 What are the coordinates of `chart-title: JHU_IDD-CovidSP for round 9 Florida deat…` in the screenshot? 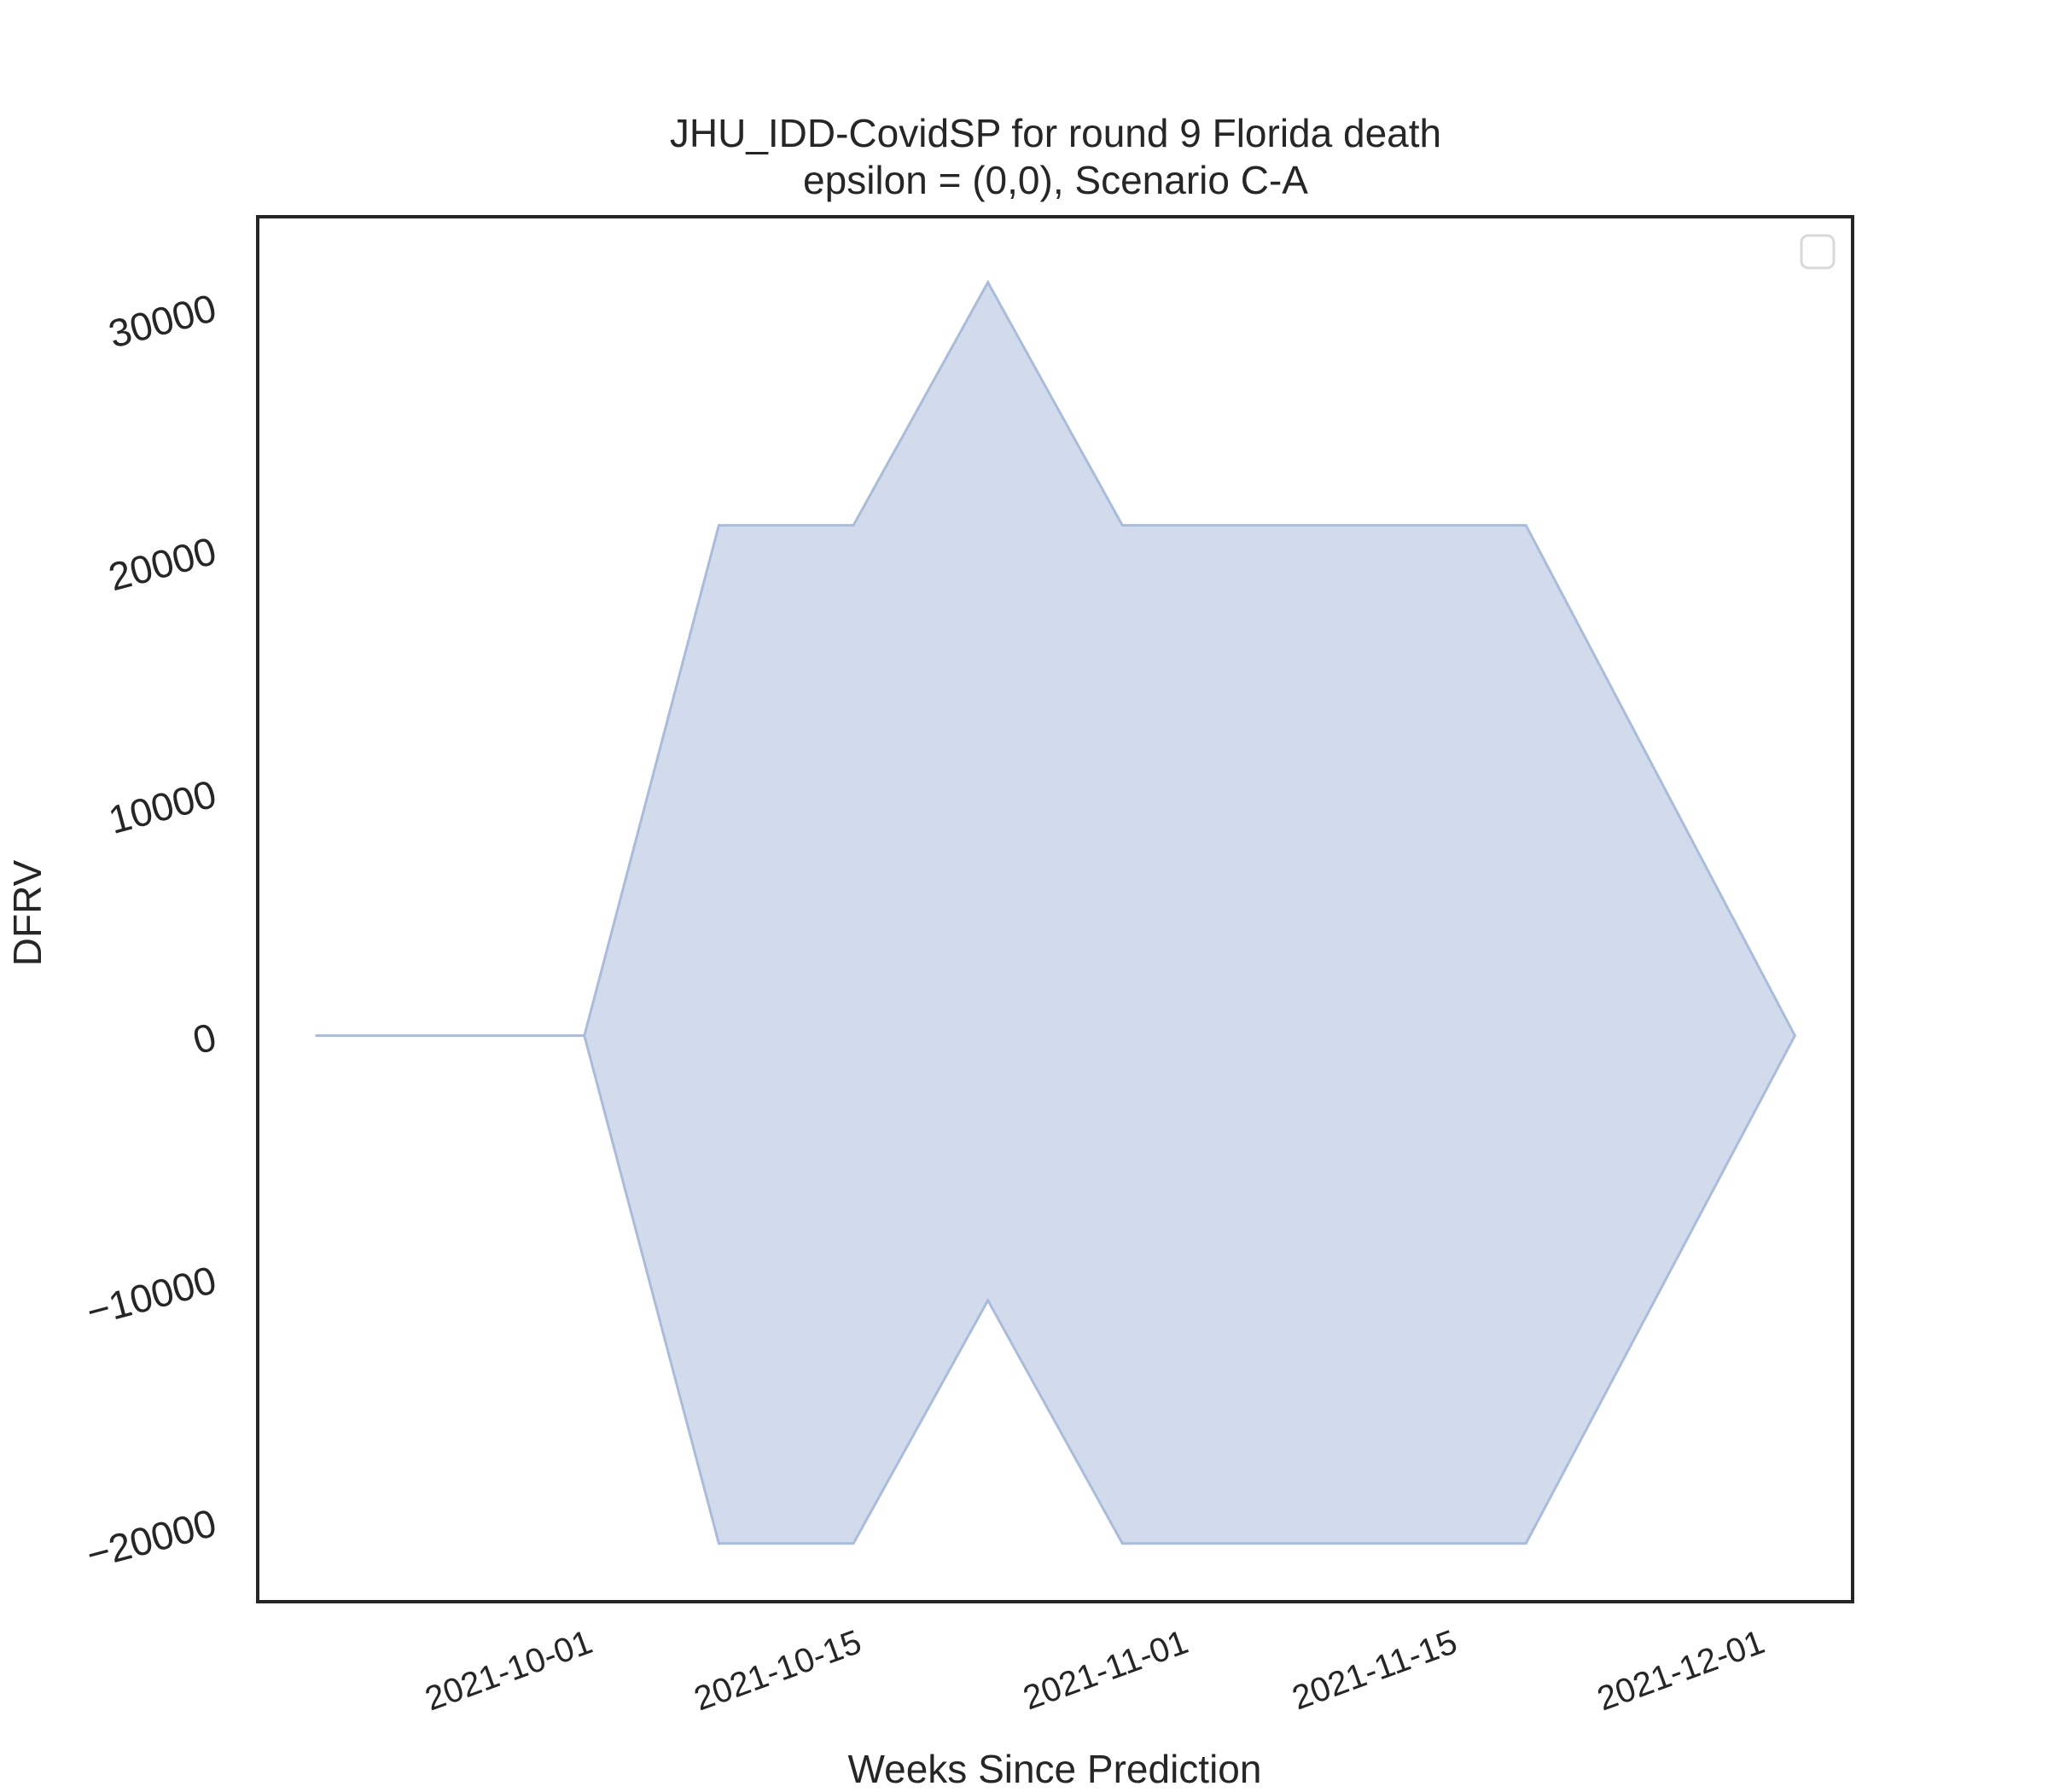 It's located at (1055, 133).